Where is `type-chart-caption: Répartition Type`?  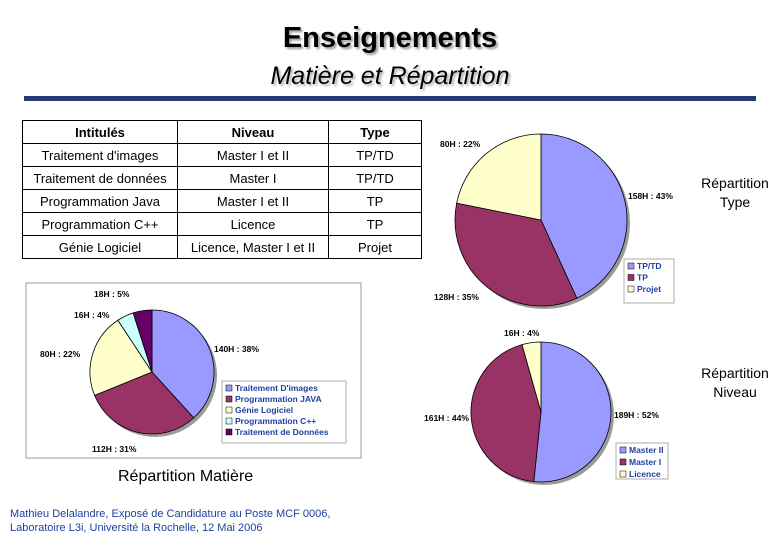 type-chart-caption: Répartition Type is located at coordinates (735, 193).